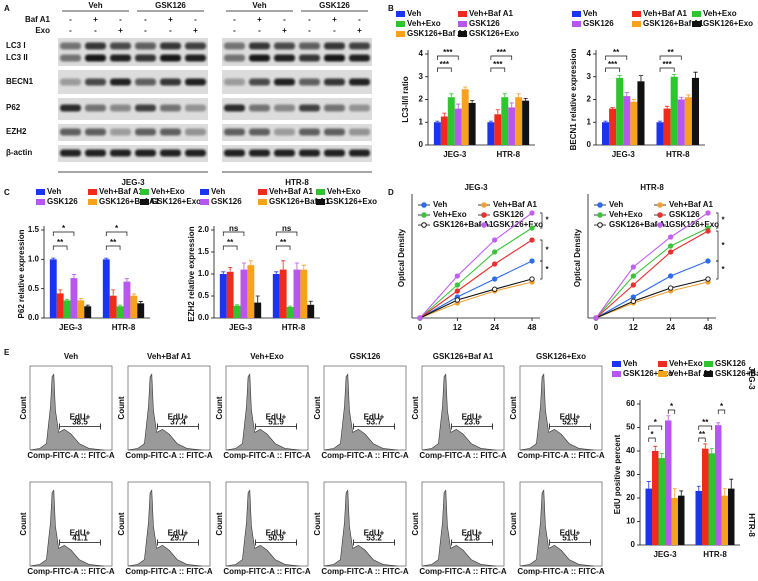 The height and width of the screenshot is (581, 758). Describe the element at coordinates (391, 192) in the screenshot. I see `panel-label: D` at that location.